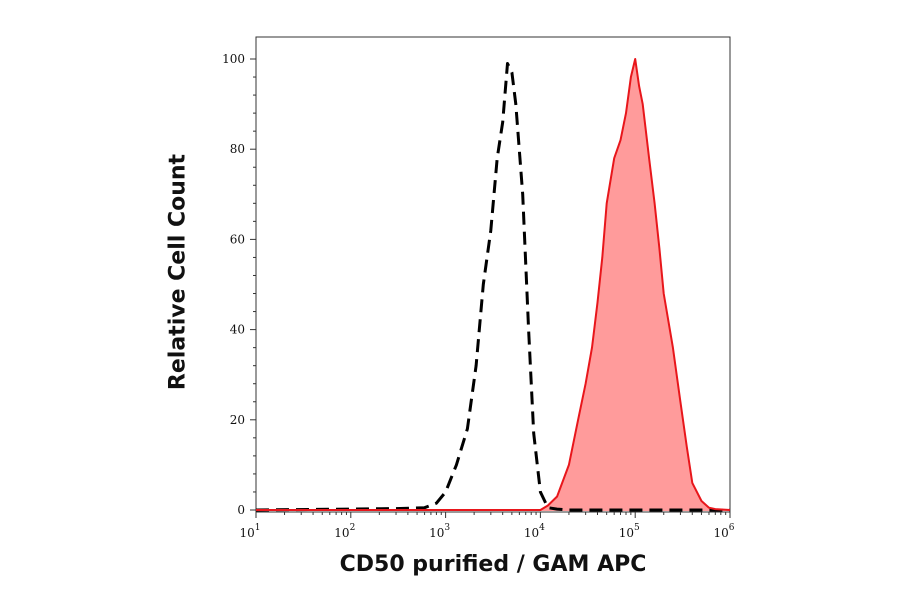  What do you see at coordinates (237, 330) in the screenshot?
I see `y-tick-label: 40` at bounding box center [237, 330].